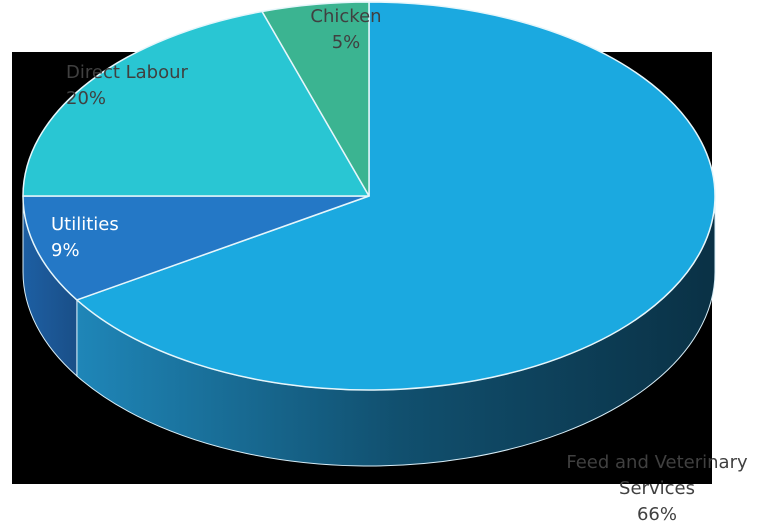 The height and width of the screenshot is (524, 767). Describe the element at coordinates (127, 72) in the screenshot. I see `label-direct-labour-name: Direct Labour` at that location.